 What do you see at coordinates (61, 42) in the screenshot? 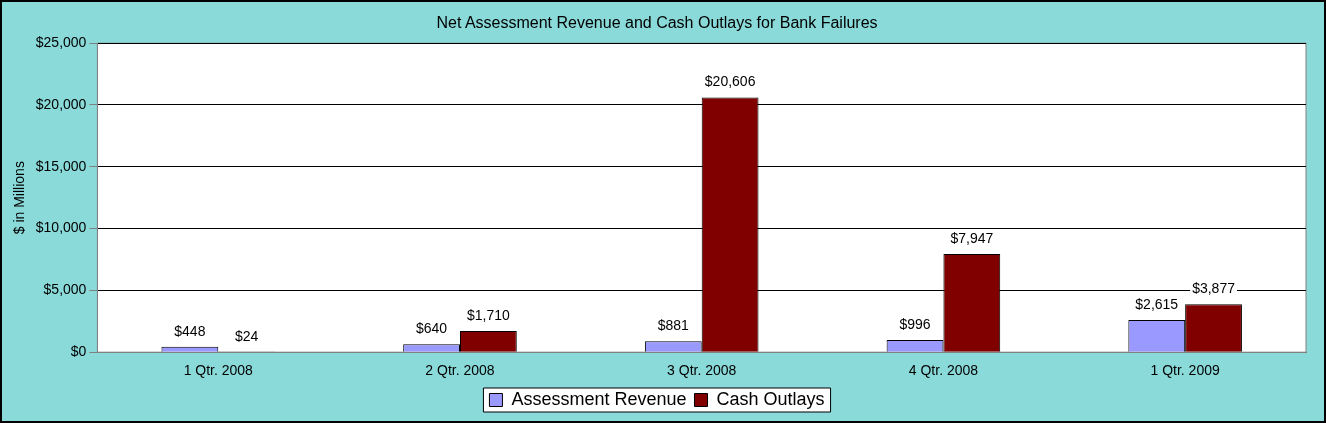
I see `y-tick-label: $25,000` at bounding box center [61, 42].